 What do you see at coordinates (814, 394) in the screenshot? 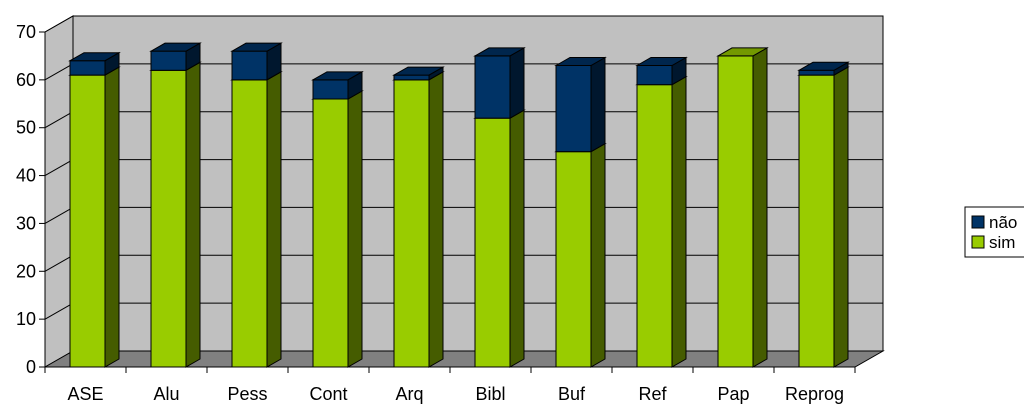
I see `x-tick-label: Reprog` at bounding box center [814, 394].